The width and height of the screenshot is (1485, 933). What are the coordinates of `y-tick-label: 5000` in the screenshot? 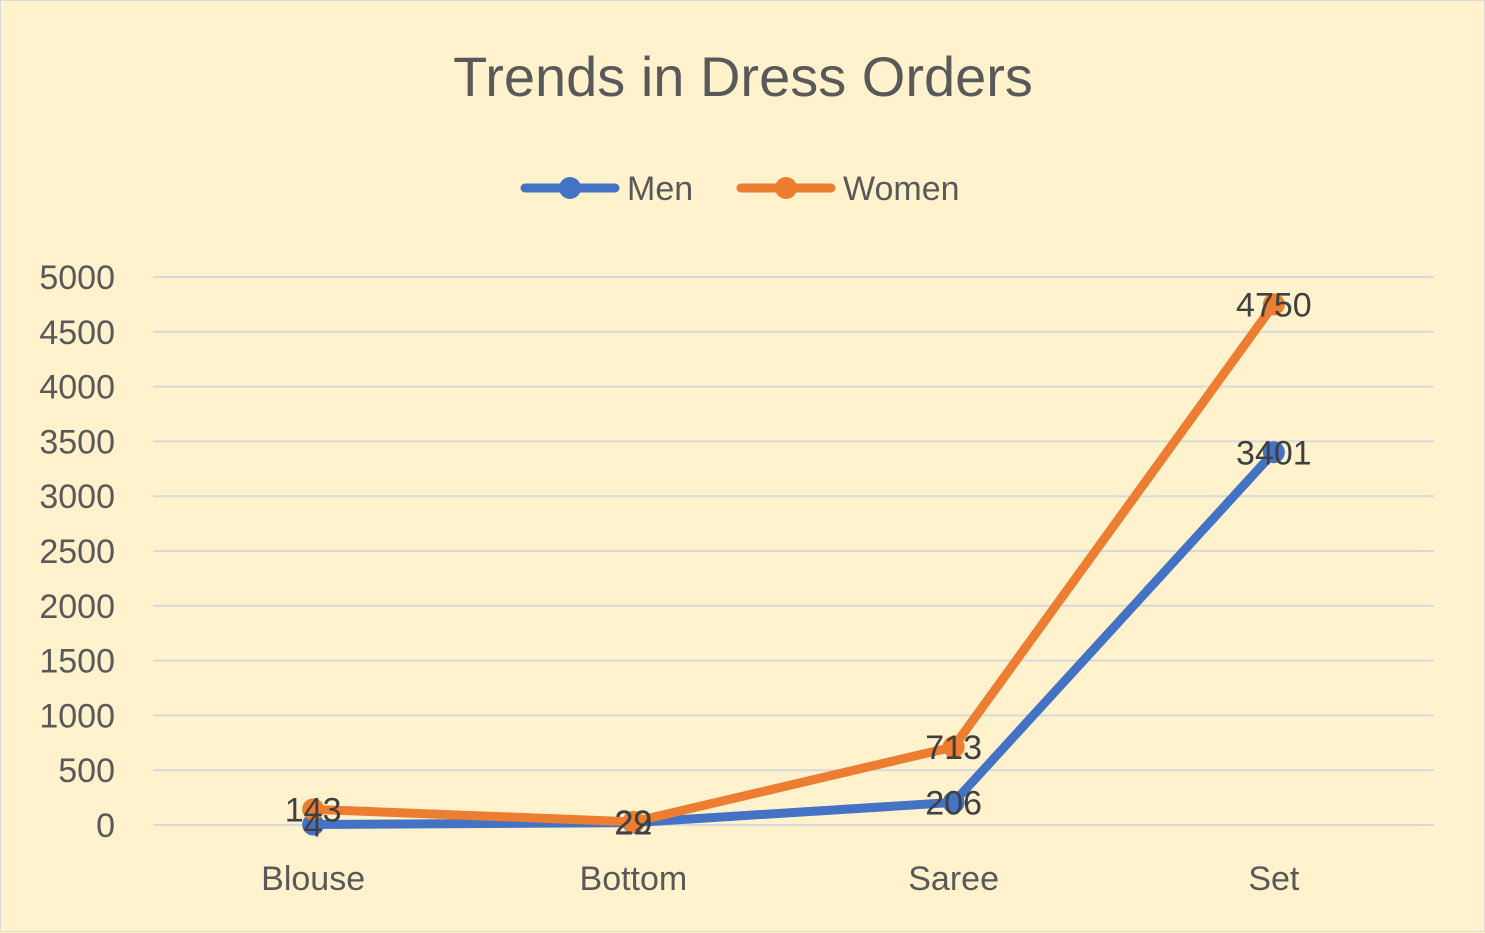 It's located at (77, 278).